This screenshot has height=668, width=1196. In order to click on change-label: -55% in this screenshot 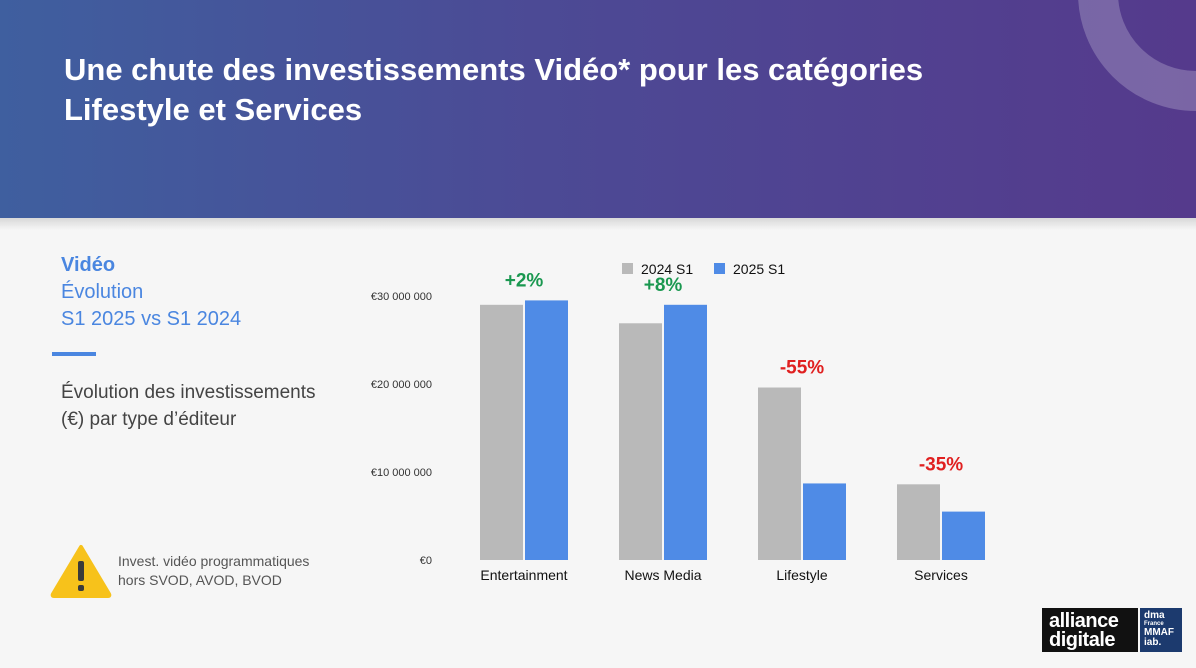, I will do `click(802, 368)`.